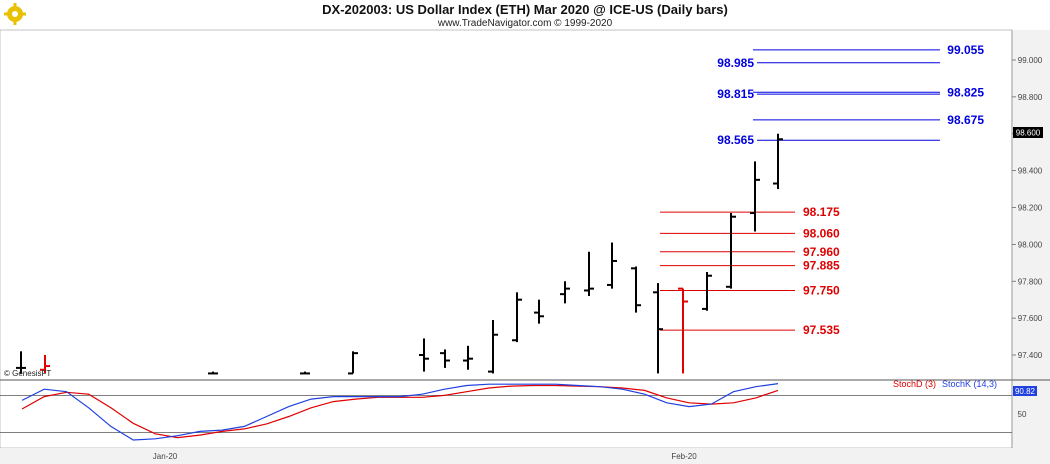 This screenshot has width=1050, height=464. I want to click on date-axis-panel, so click(525, 456).